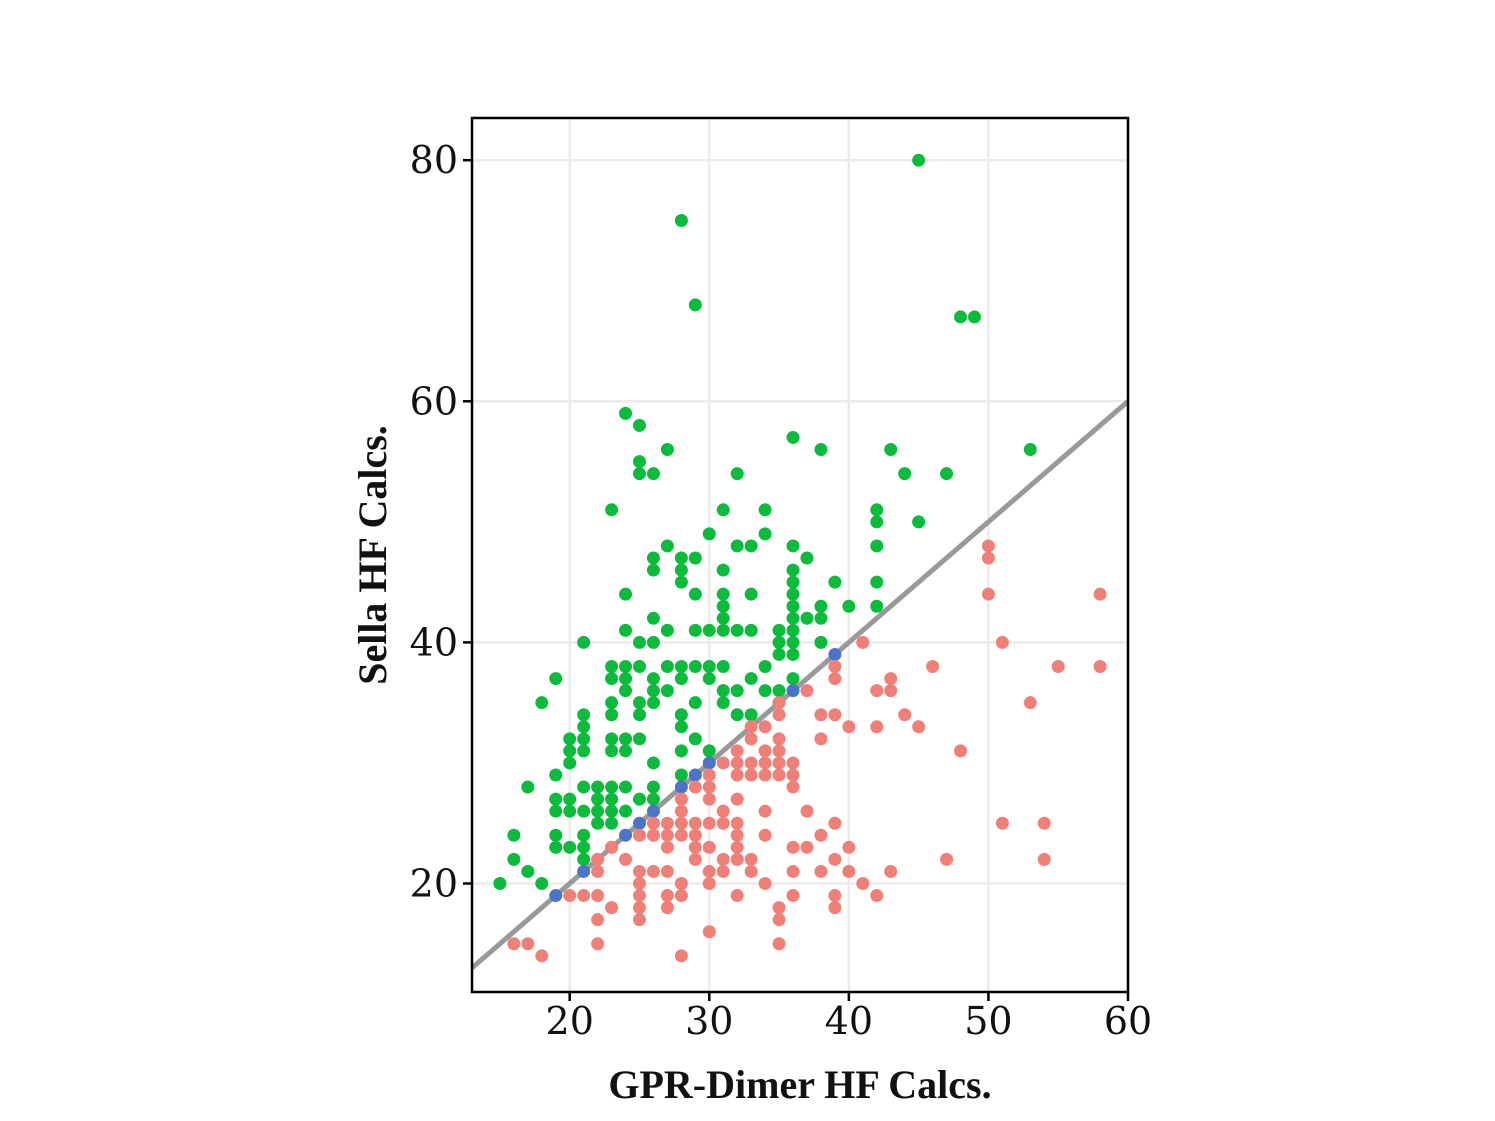  What do you see at coordinates (988, 1021) in the screenshot?
I see `x-tick-label: 50` at bounding box center [988, 1021].